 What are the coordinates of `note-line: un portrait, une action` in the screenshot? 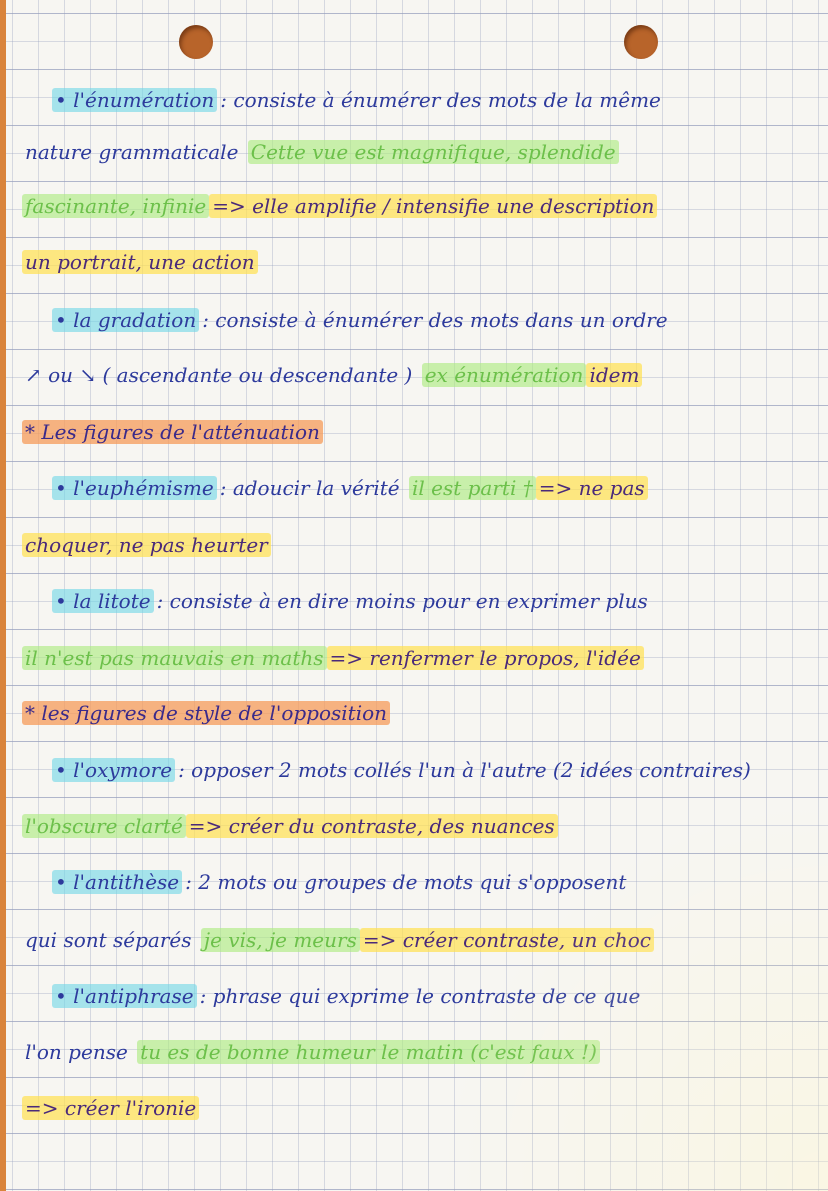 It's located at (140, 262).